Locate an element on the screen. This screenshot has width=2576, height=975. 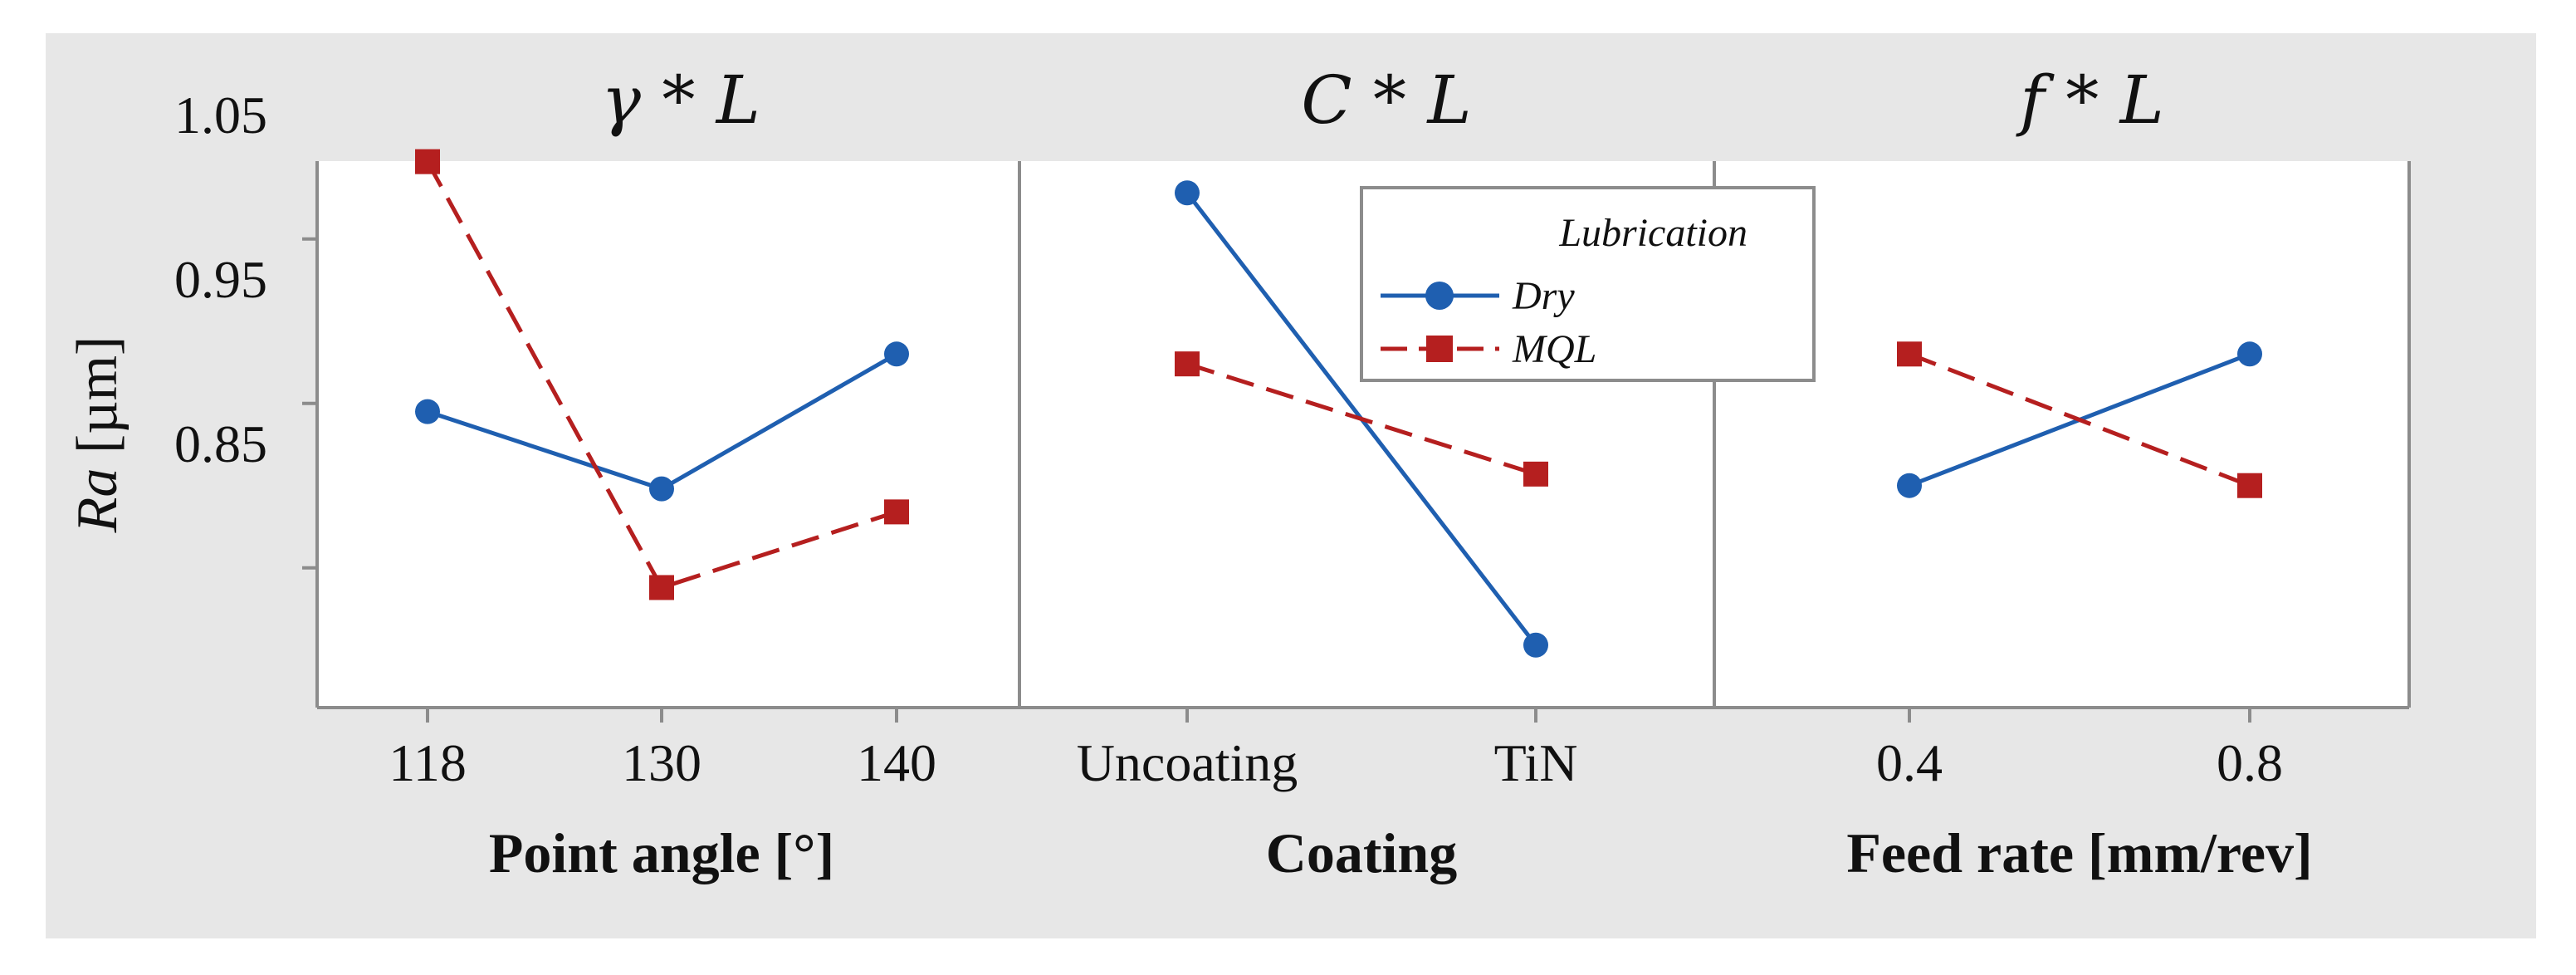
panel-title: γ * L is located at coordinates (680, 100).